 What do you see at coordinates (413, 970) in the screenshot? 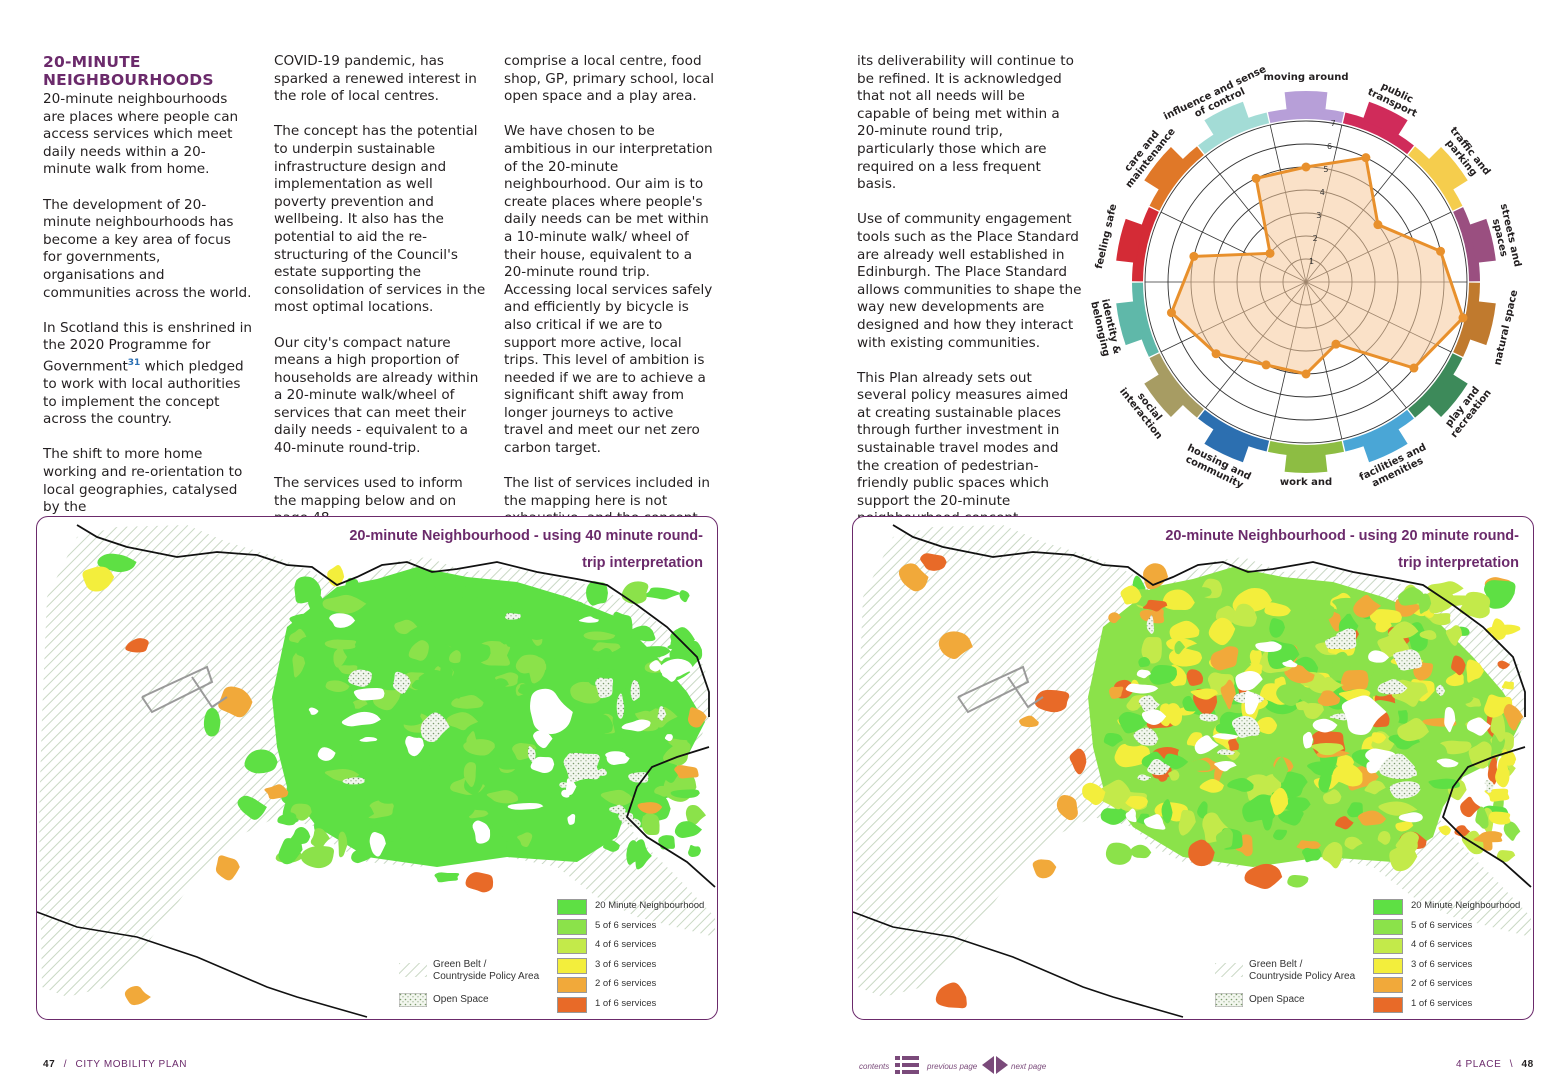
I see `hatch-swatch` at bounding box center [413, 970].